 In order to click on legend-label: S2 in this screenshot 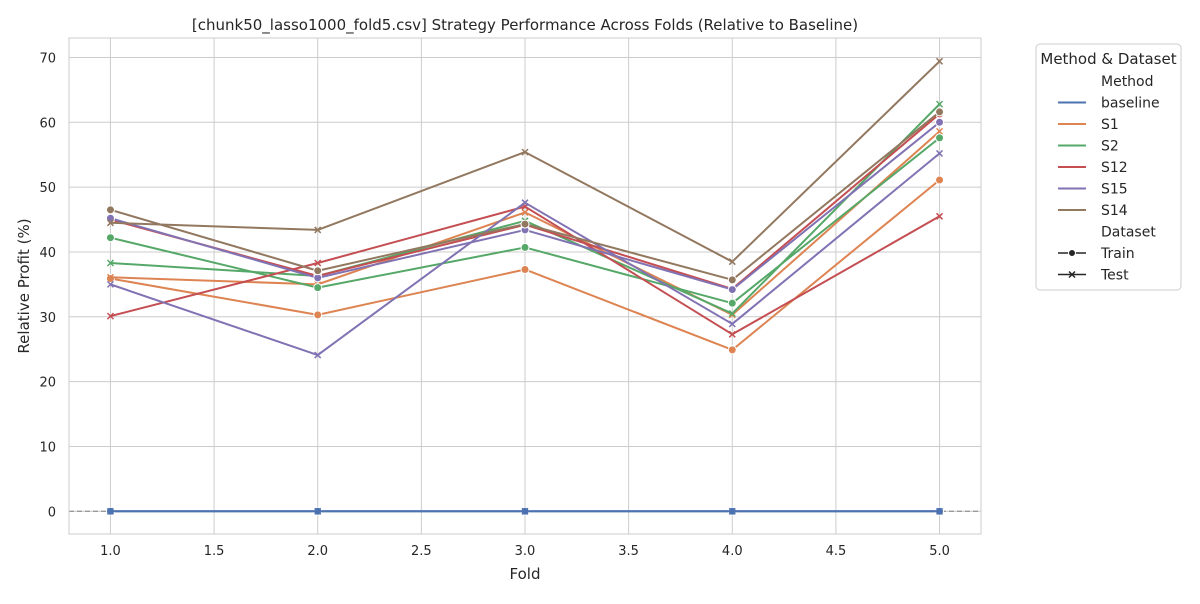, I will do `click(1110, 147)`.